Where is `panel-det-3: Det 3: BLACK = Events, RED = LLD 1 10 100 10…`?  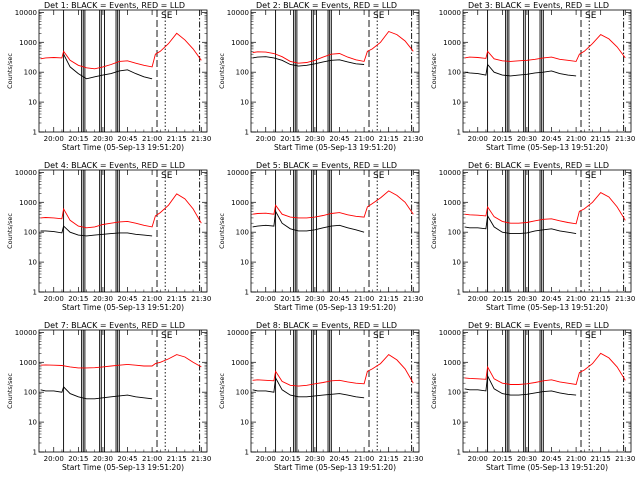 panel-det-3: Det 3: BLACK = Events, RED = LLD 1 10 100 10… is located at coordinates (532, 76).